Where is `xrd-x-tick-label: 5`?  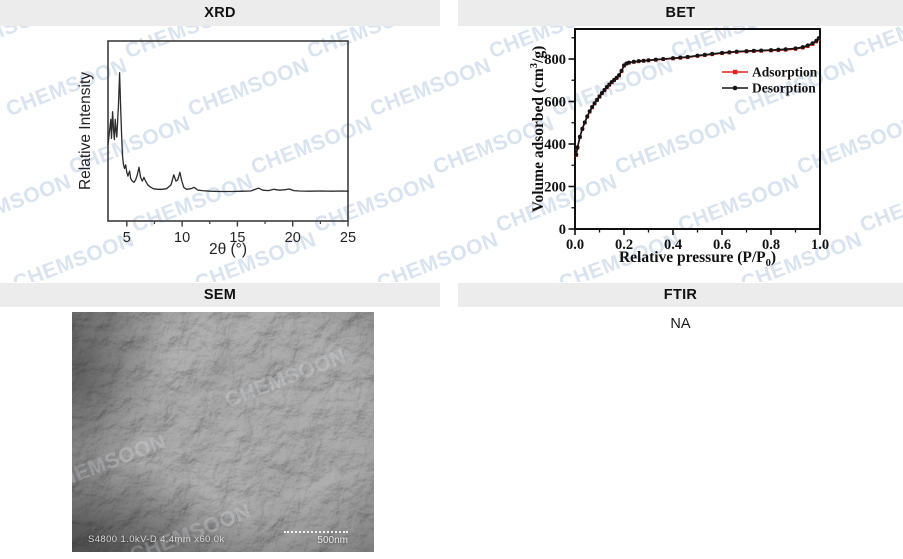
xrd-x-tick-label: 5 is located at coordinates (127, 238).